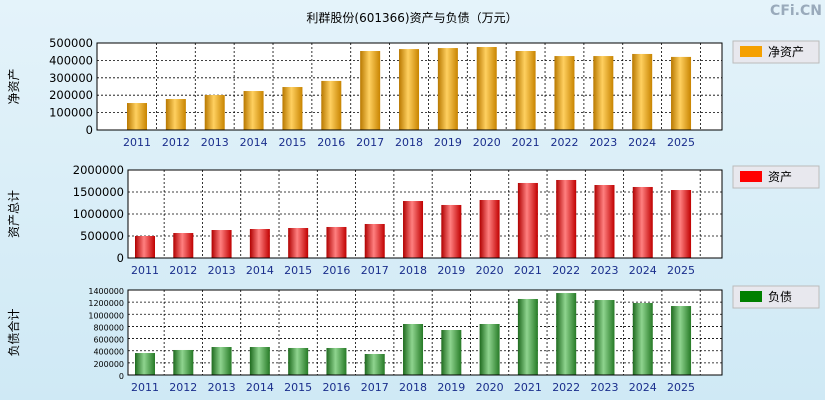  What do you see at coordinates (145, 364) in the screenshot?
I see `bar-2011` at bounding box center [145, 364].